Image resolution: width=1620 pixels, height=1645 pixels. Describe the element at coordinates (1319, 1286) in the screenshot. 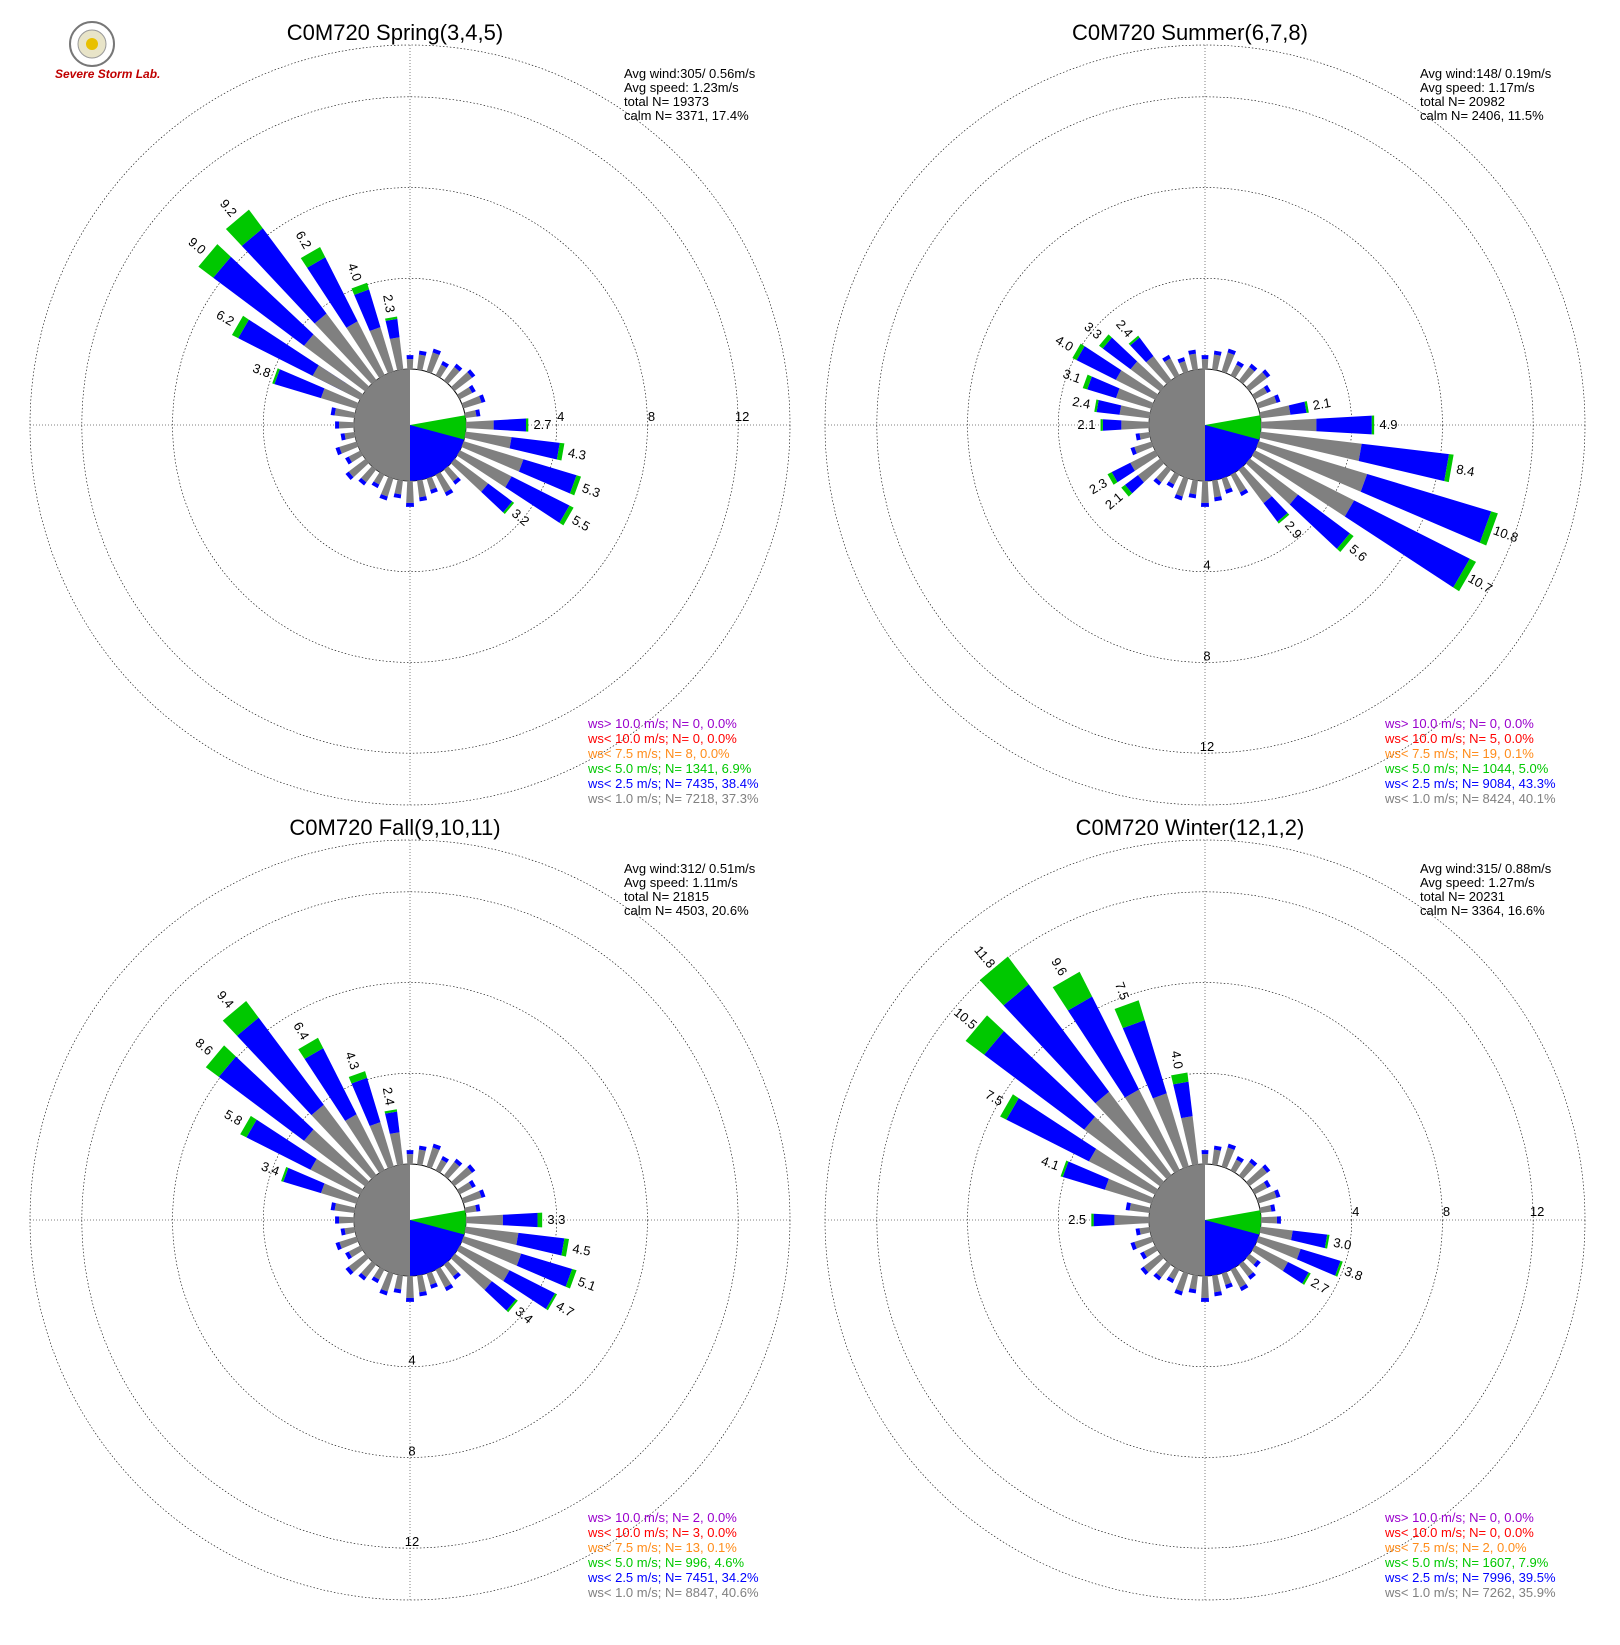

I see `bar-label: 2.7` at that location.